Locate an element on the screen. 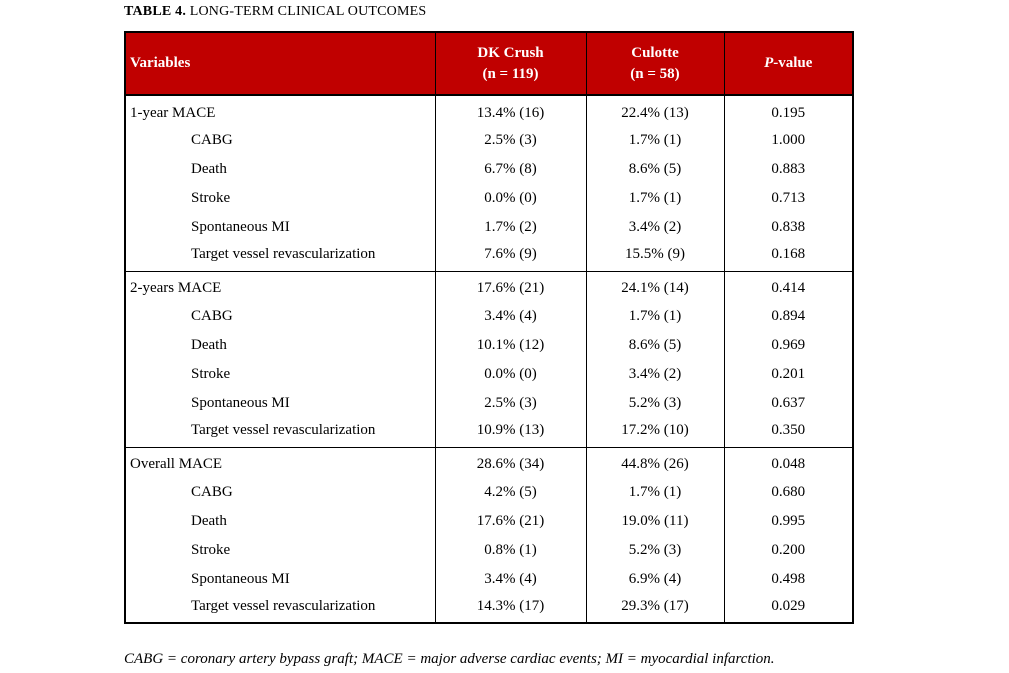 The height and width of the screenshot is (673, 1009). dk-crush-value: 0.8% (1) is located at coordinates (510, 550).